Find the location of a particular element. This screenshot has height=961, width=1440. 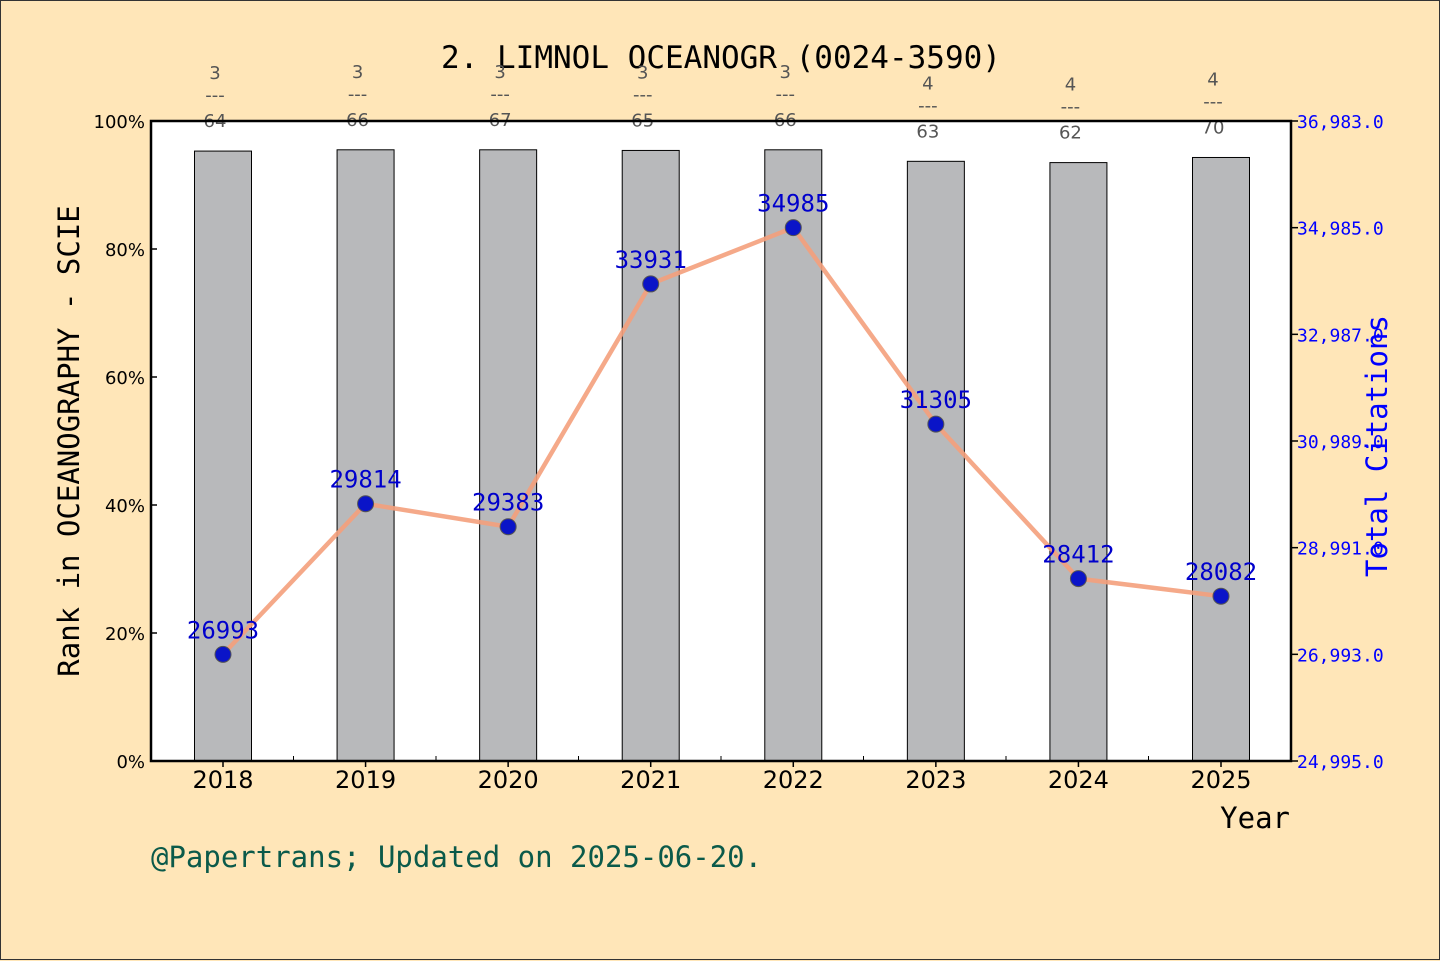

citation-label-2023: 31305 is located at coordinates (936, 400).